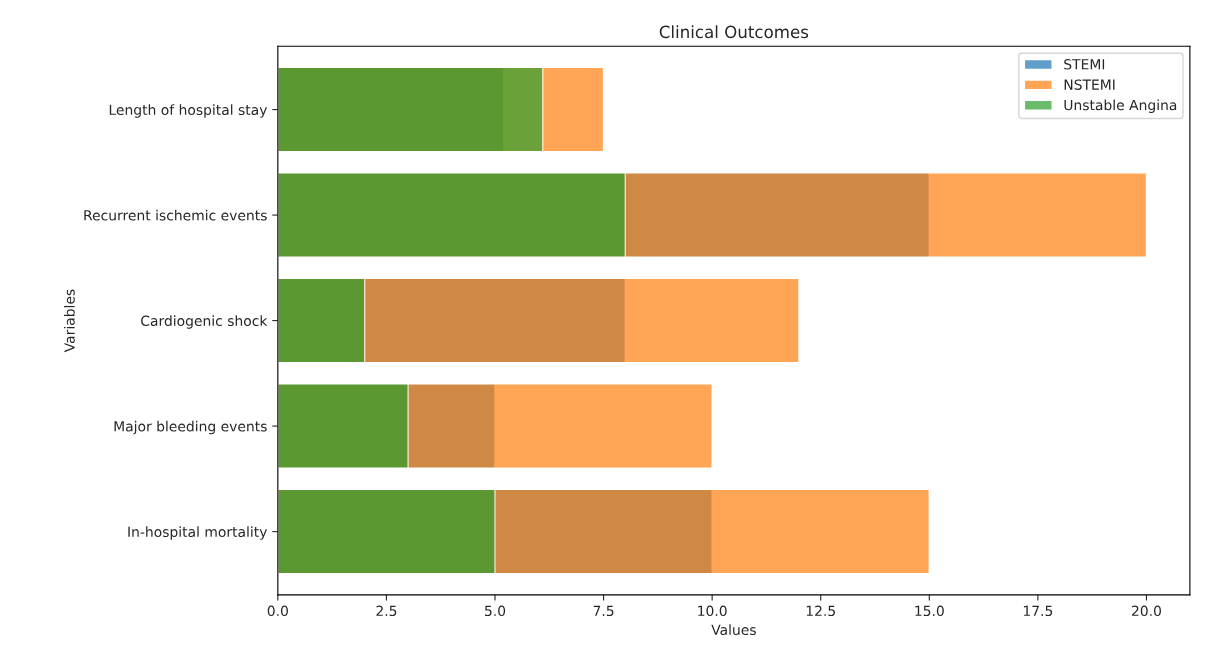  I want to click on y-tick-label: Cardiogenic shock, so click(204, 322).